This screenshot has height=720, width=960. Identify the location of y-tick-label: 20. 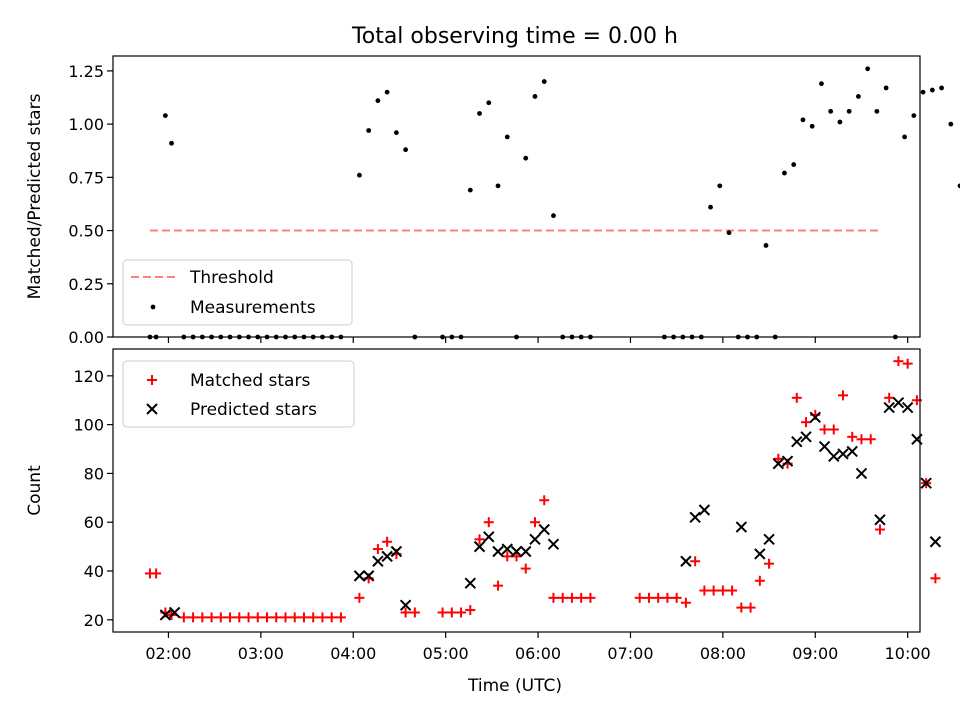
(94, 620).